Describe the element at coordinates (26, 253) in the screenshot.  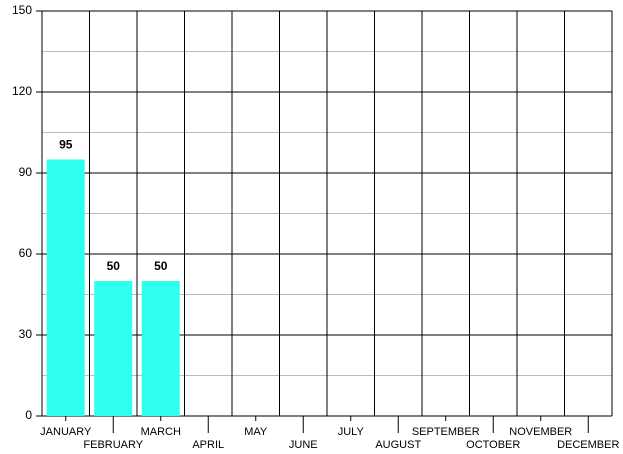
I see `y-tick-label: 60` at that location.